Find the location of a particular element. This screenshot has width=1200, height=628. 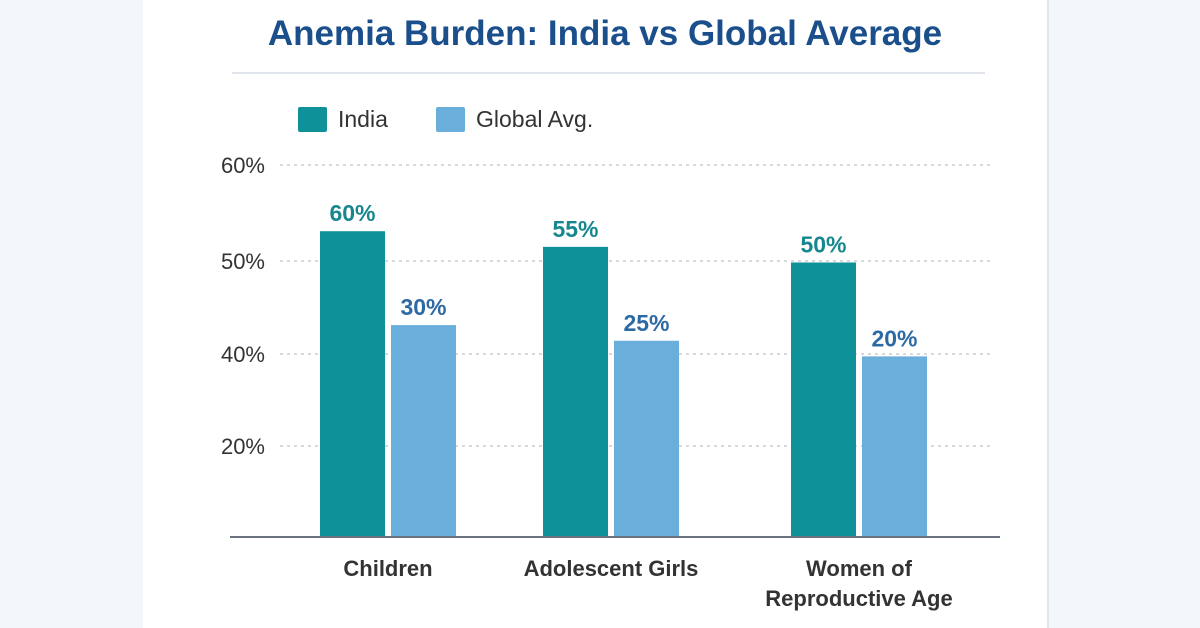

legend-label-global: Global Avg. is located at coordinates (535, 119).